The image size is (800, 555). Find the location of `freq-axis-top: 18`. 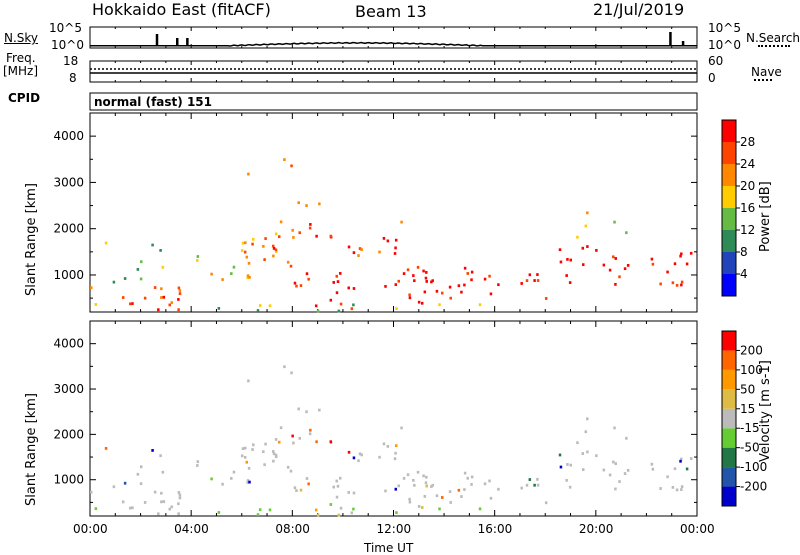

freq-axis-top: 18 is located at coordinates (71, 61).